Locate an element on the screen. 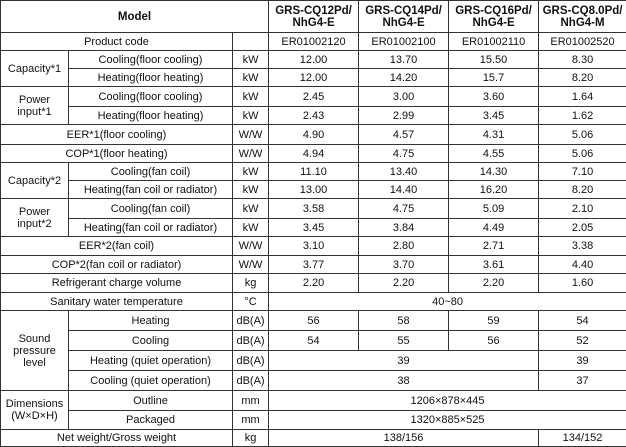  table-cell: ER01002110 is located at coordinates (494, 42).